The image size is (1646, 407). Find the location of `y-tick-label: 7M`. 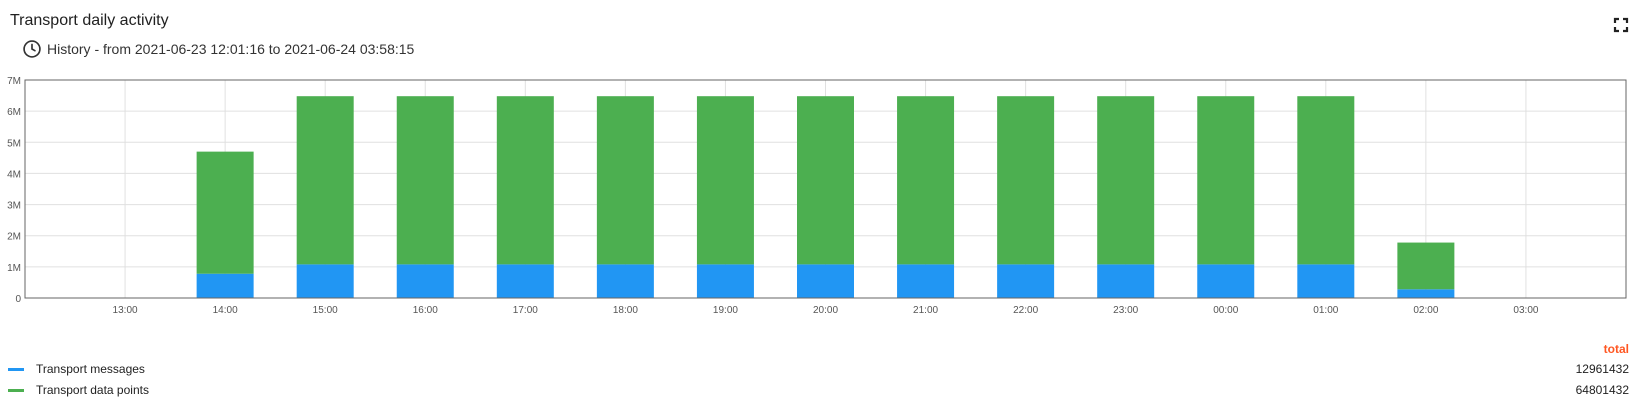

y-tick-label: 7M is located at coordinates (14, 81).